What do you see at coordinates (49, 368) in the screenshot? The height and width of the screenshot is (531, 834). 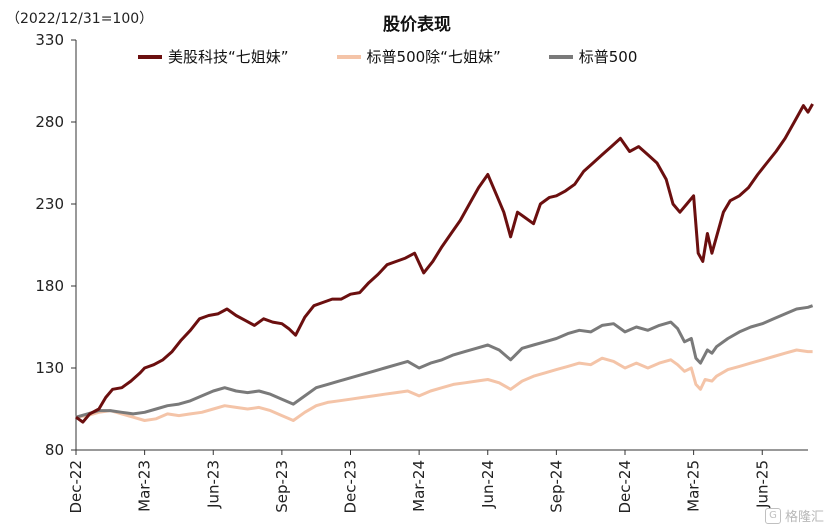 I see `y-tick-label: 130` at bounding box center [49, 368].